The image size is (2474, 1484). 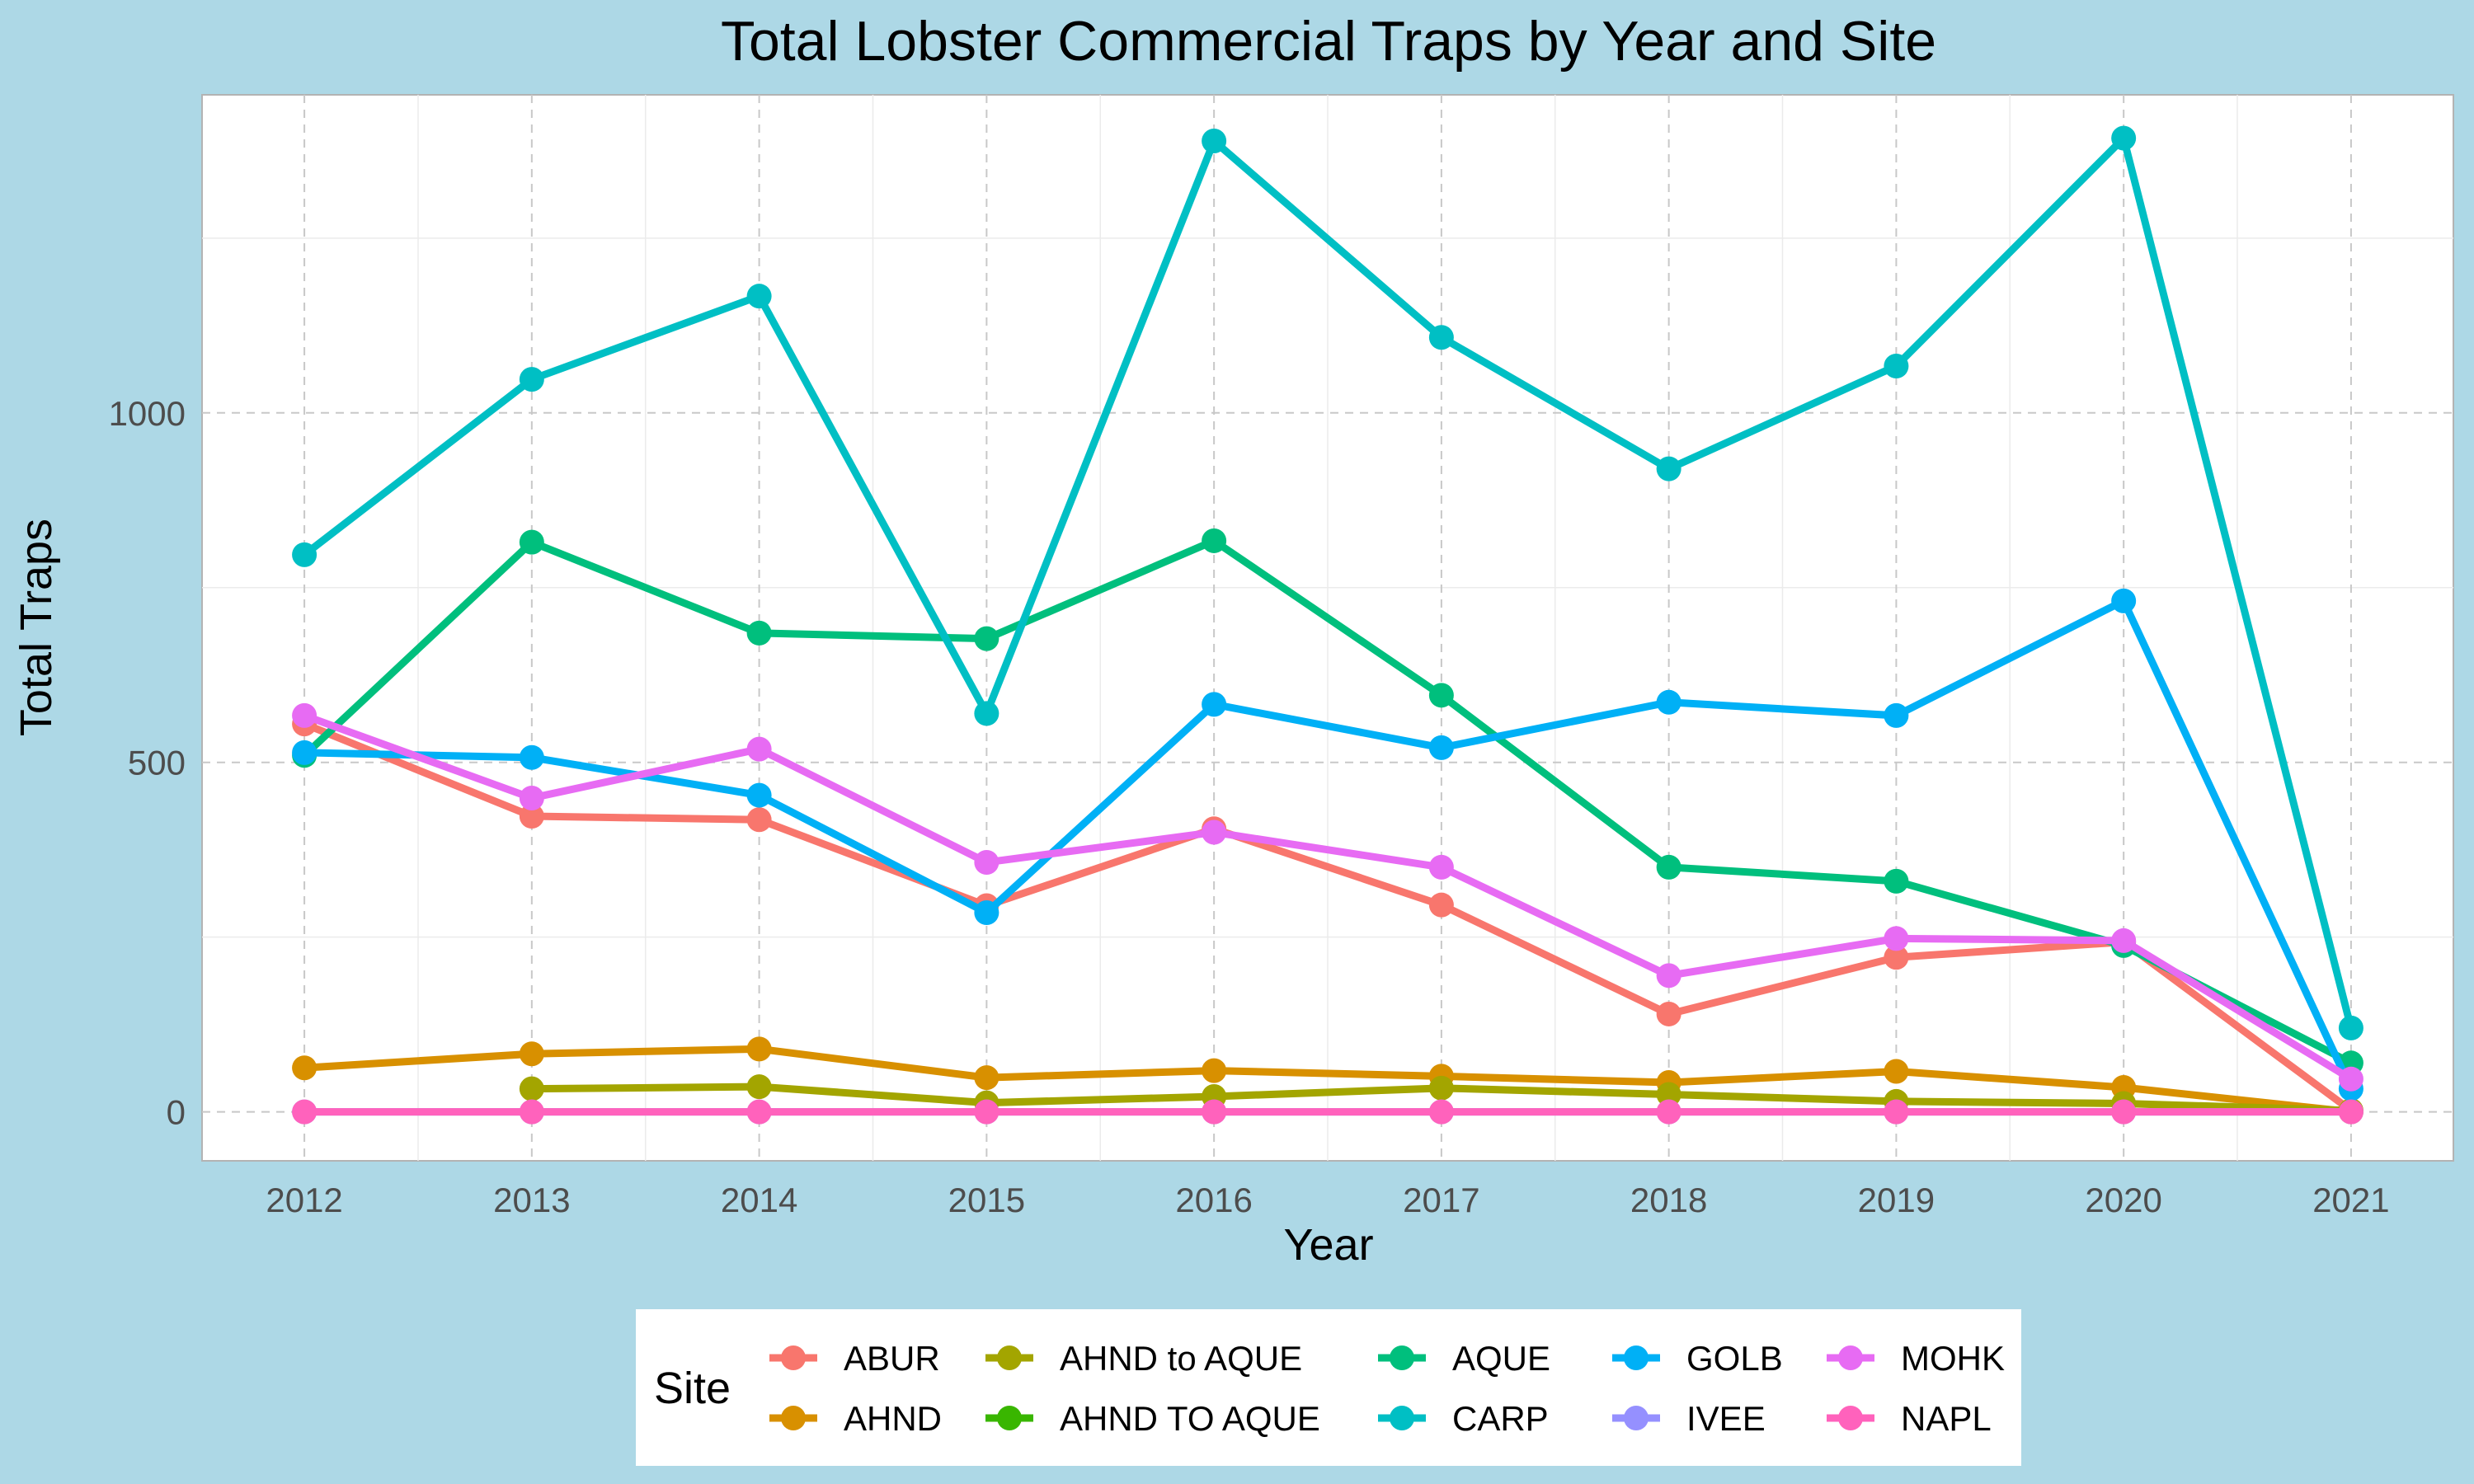 What do you see at coordinates (1668, 1200) in the screenshot?
I see `x-tick-label: 2018` at bounding box center [1668, 1200].